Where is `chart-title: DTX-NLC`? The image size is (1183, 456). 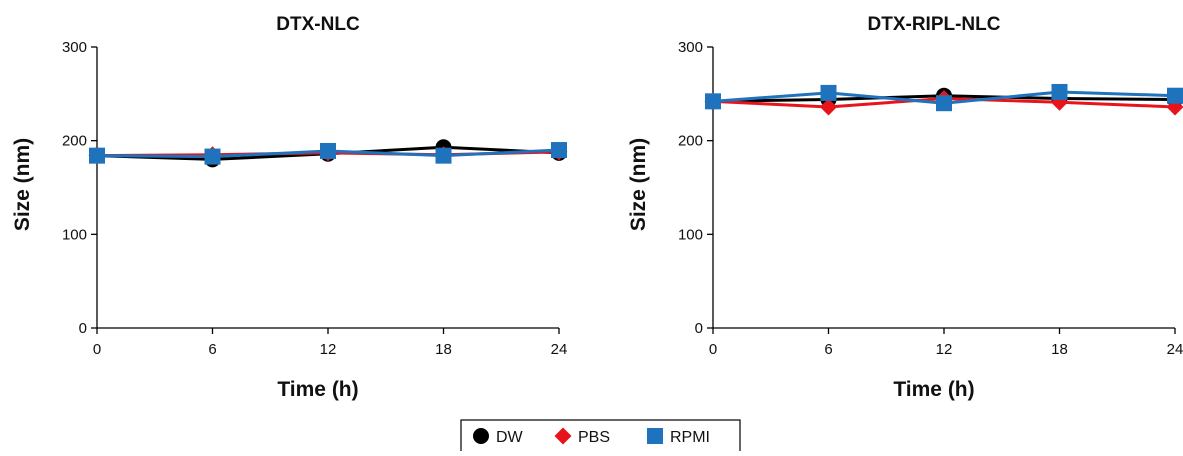
chart-title: DTX-NLC is located at coordinates (318, 24).